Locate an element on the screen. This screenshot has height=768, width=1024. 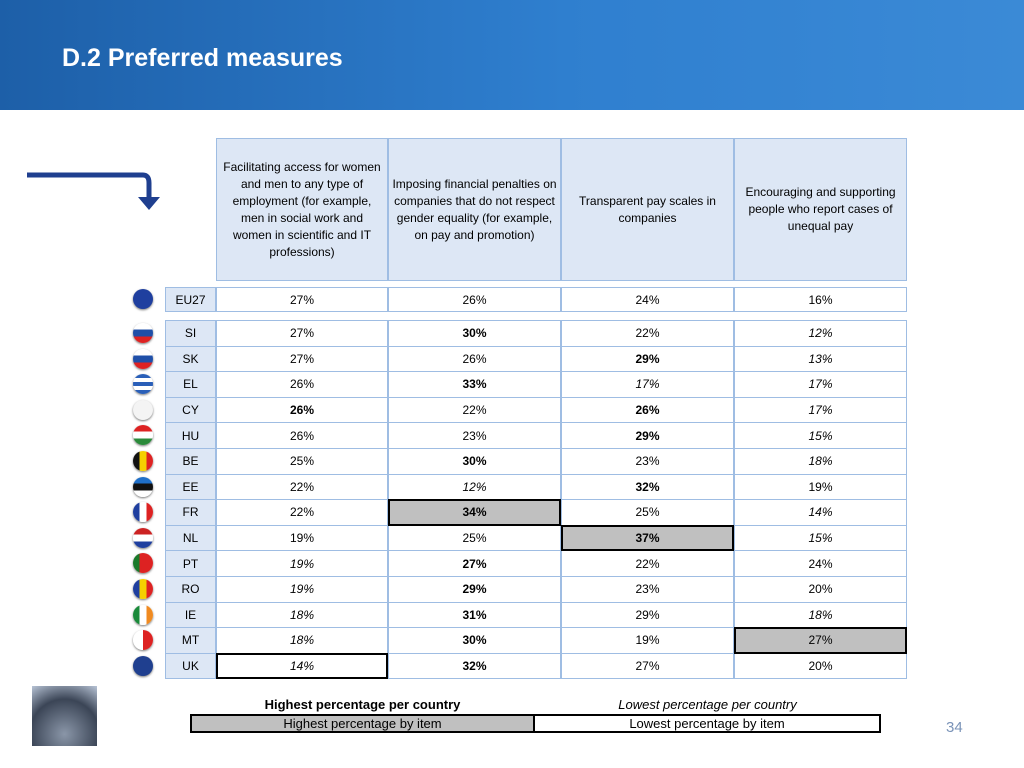
data-cell: 16% is located at coordinates (820, 299).